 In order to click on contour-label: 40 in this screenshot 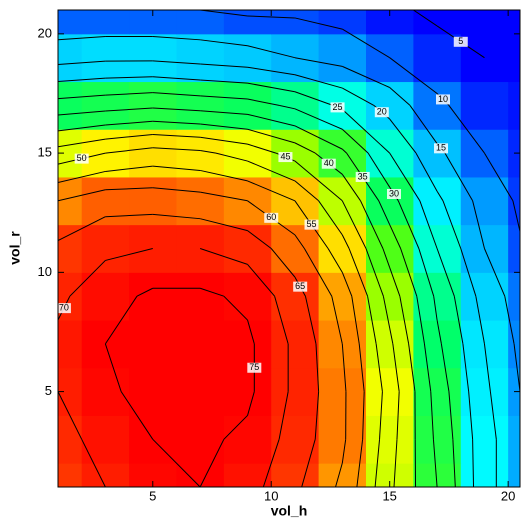, I will do `click(329, 163)`.